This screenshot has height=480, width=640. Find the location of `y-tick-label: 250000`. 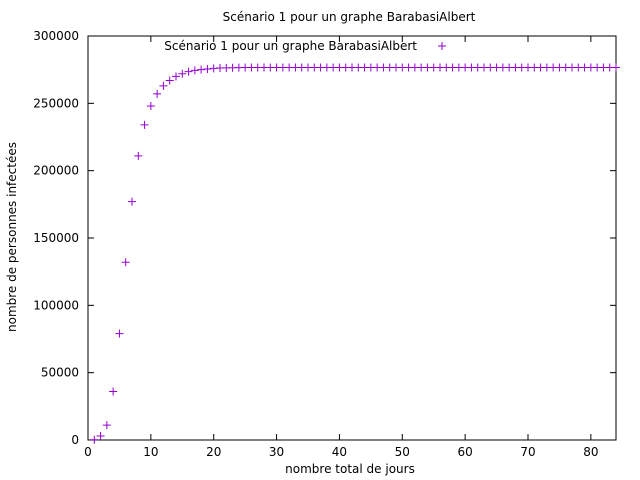

y-tick-label: 250000 is located at coordinates (56, 103).